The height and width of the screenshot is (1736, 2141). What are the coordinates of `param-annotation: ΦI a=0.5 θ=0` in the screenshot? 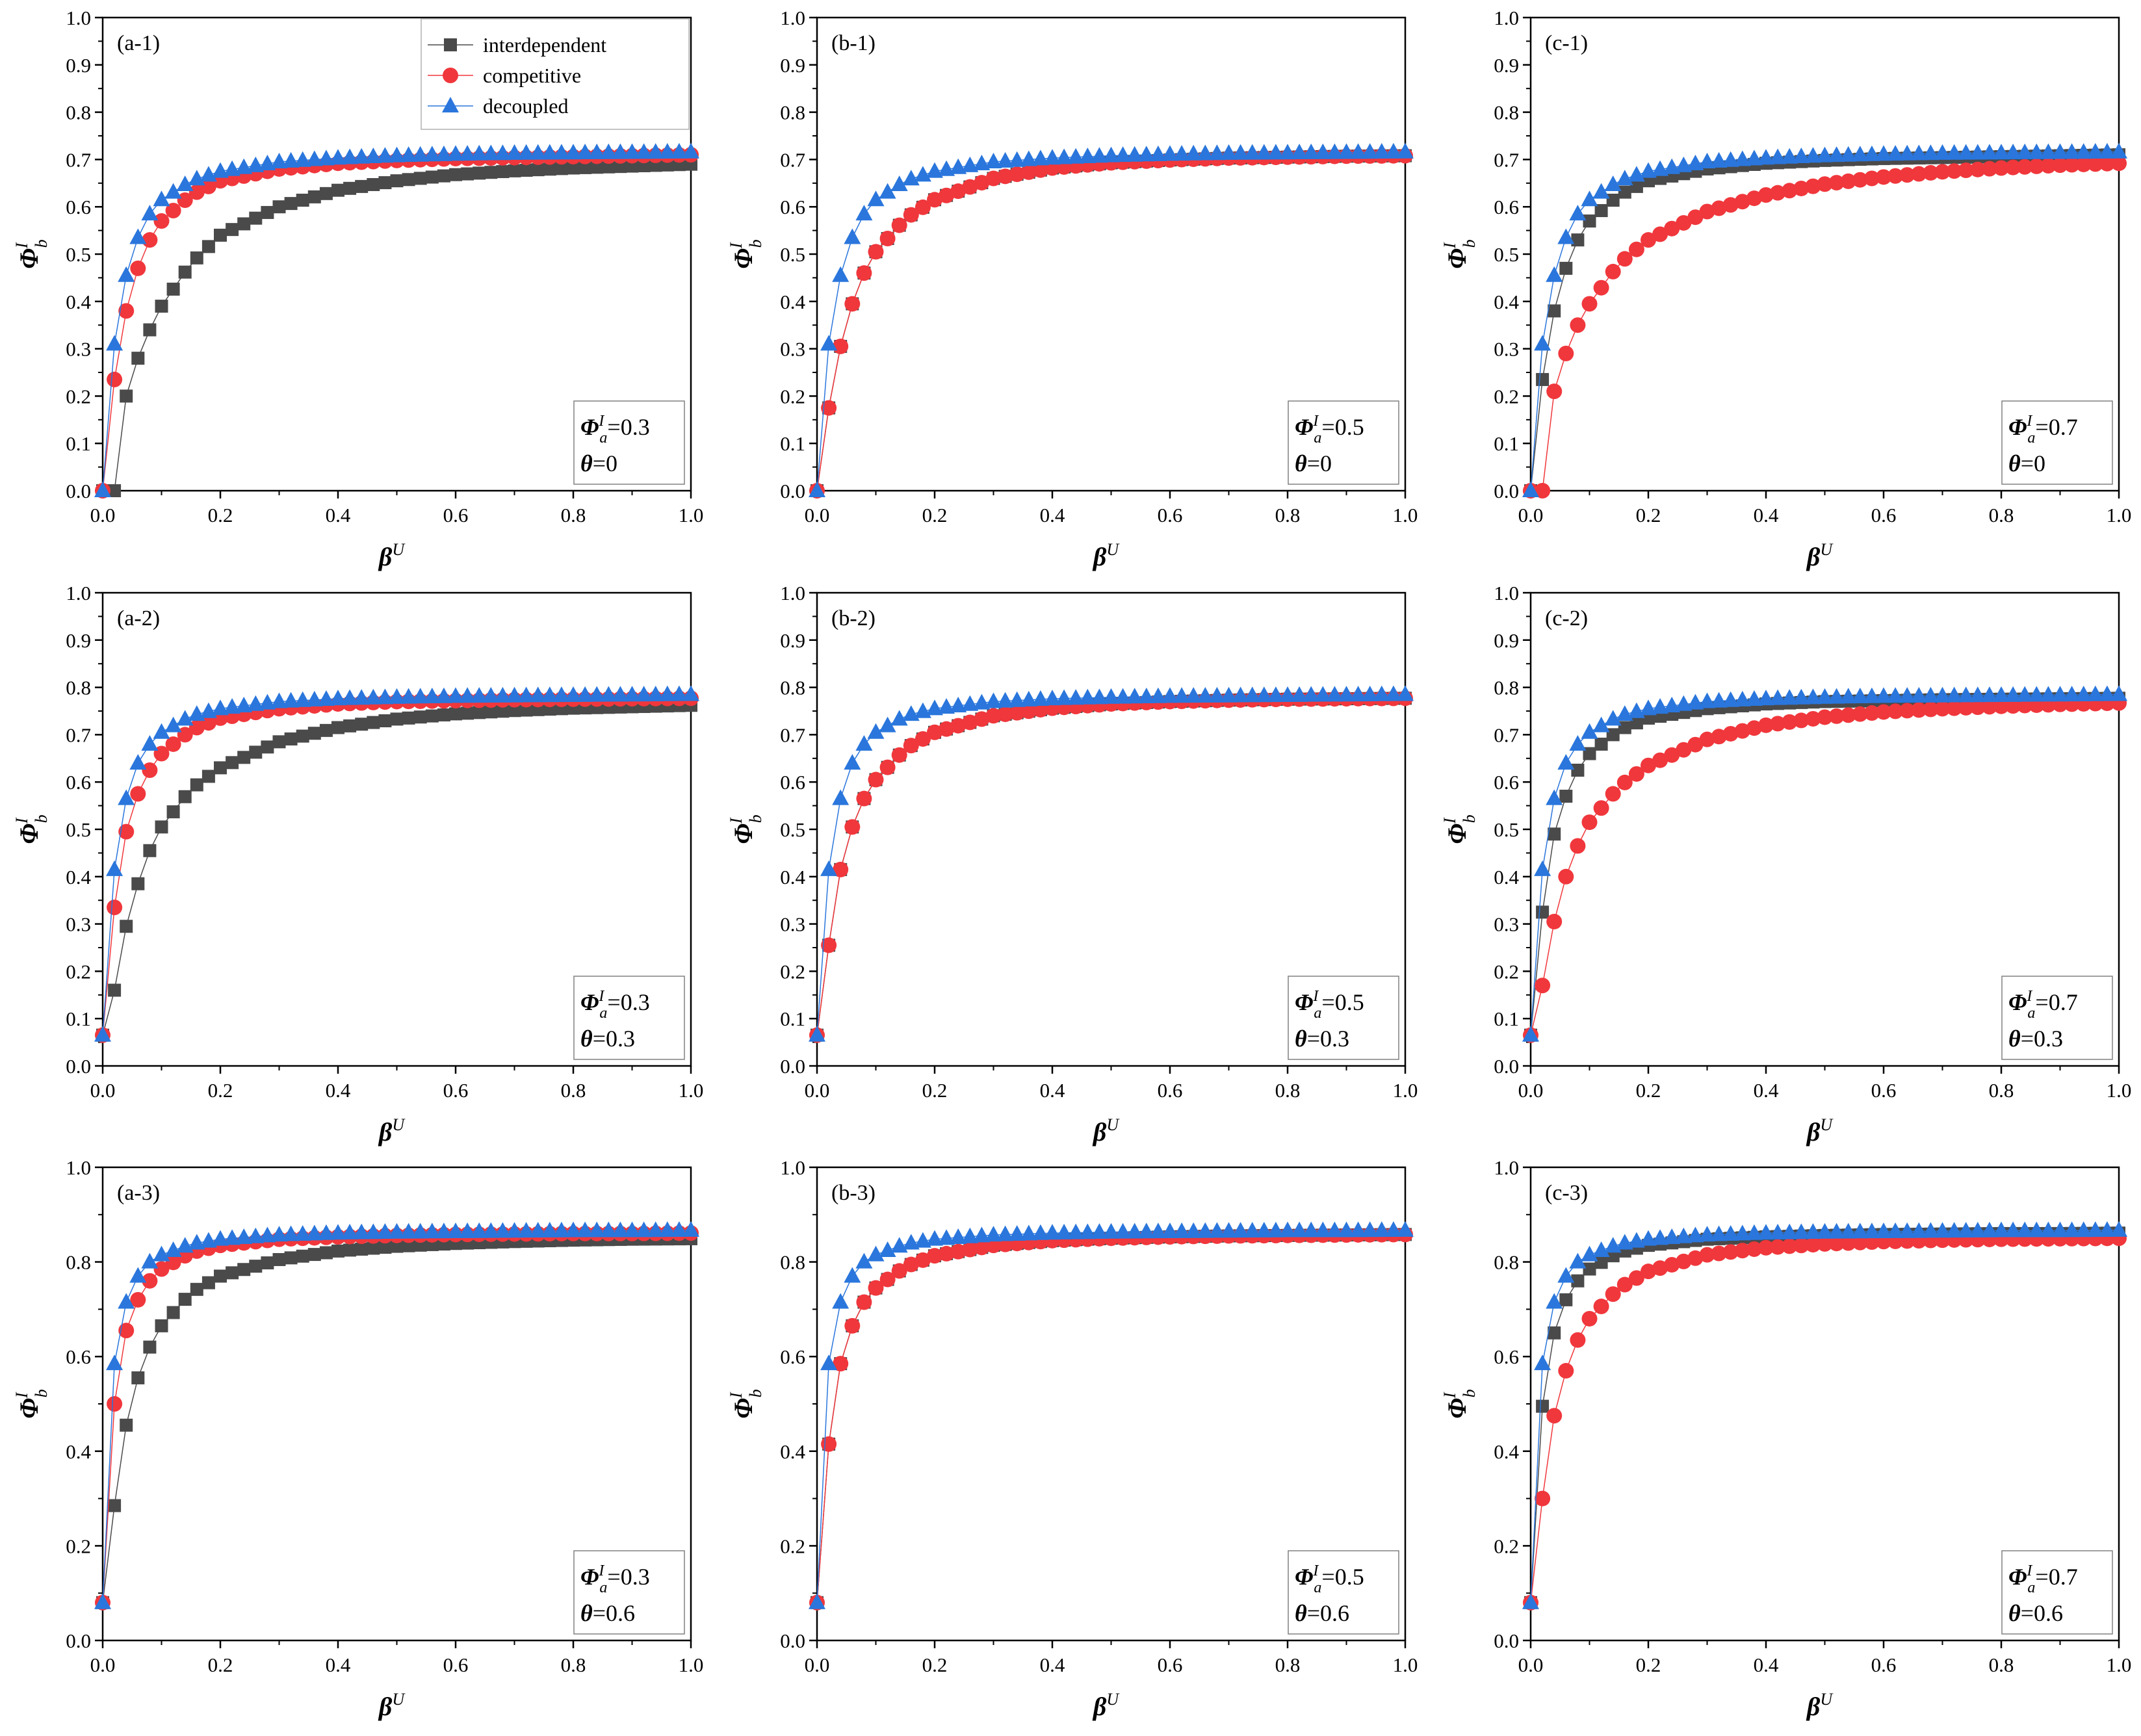 It's located at (1343, 442).